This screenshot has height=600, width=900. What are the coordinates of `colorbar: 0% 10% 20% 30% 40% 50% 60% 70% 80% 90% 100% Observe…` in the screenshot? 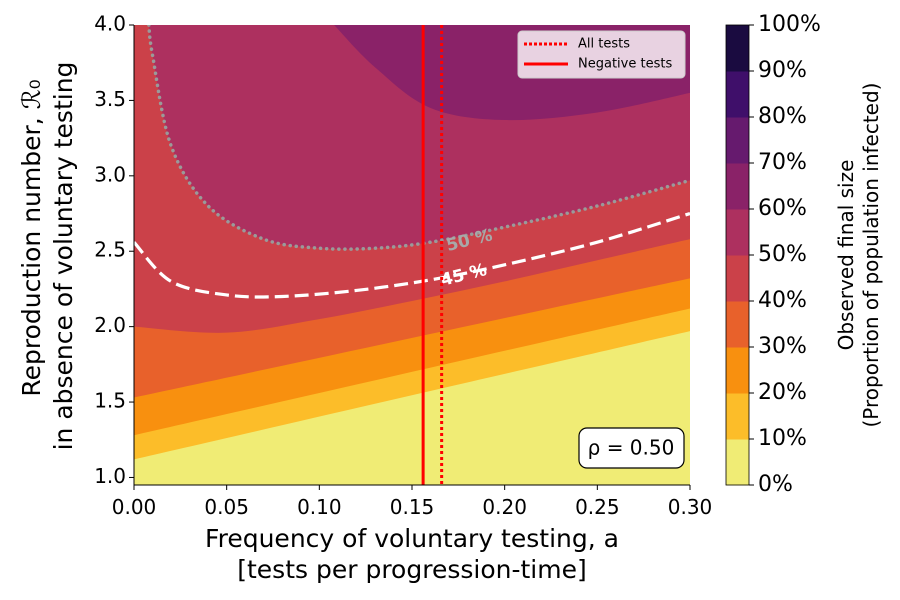 It's located at (804, 254).